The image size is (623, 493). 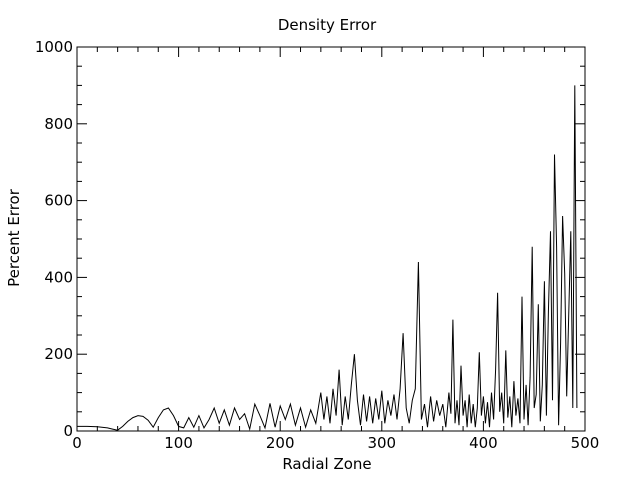 I want to click on x-tick-label: 200, so click(x=280, y=443).